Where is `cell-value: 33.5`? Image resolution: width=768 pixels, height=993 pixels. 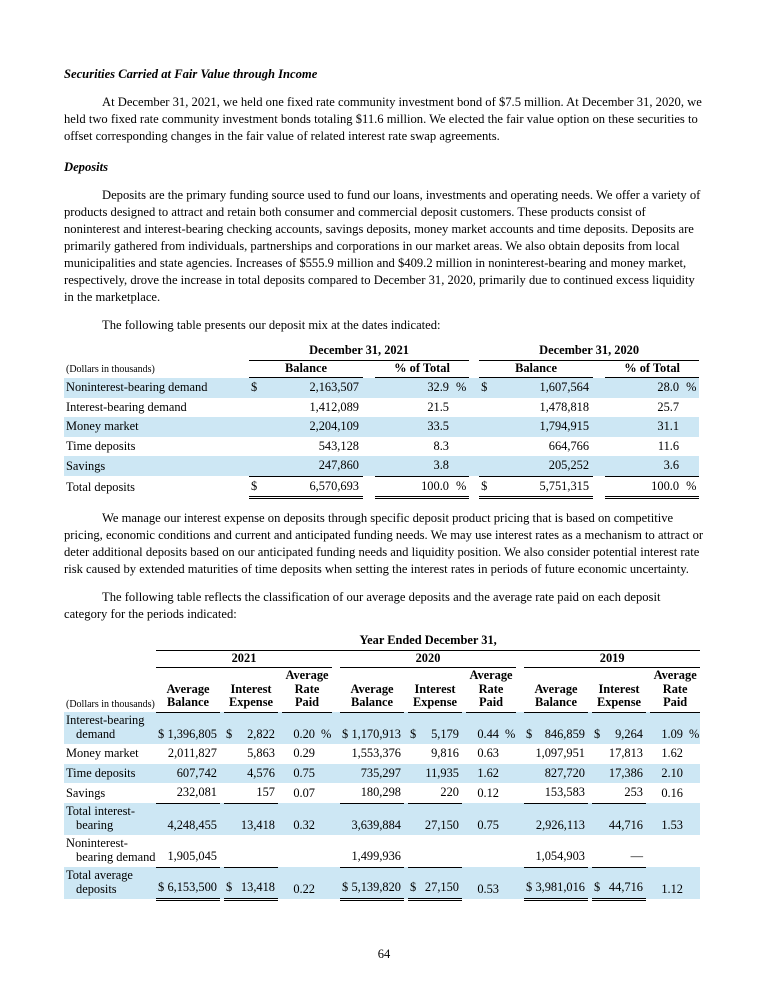
cell-value: 33.5 is located at coordinates (438, 426).